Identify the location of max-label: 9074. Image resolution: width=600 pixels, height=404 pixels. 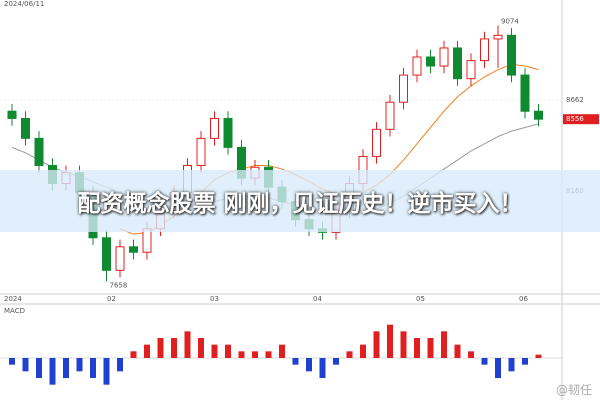
(510, 22).